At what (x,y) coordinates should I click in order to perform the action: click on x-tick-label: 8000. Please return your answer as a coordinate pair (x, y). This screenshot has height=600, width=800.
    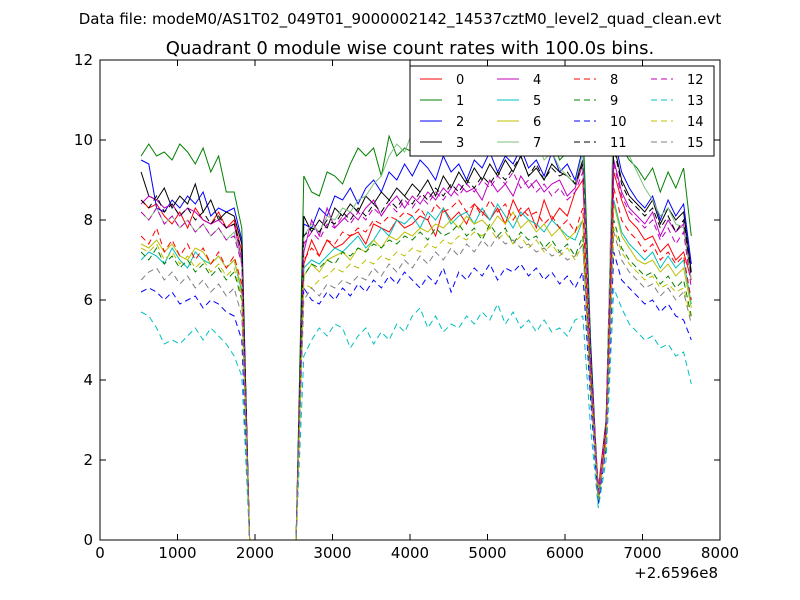
    Looking at the image, I should click on (720, 553).